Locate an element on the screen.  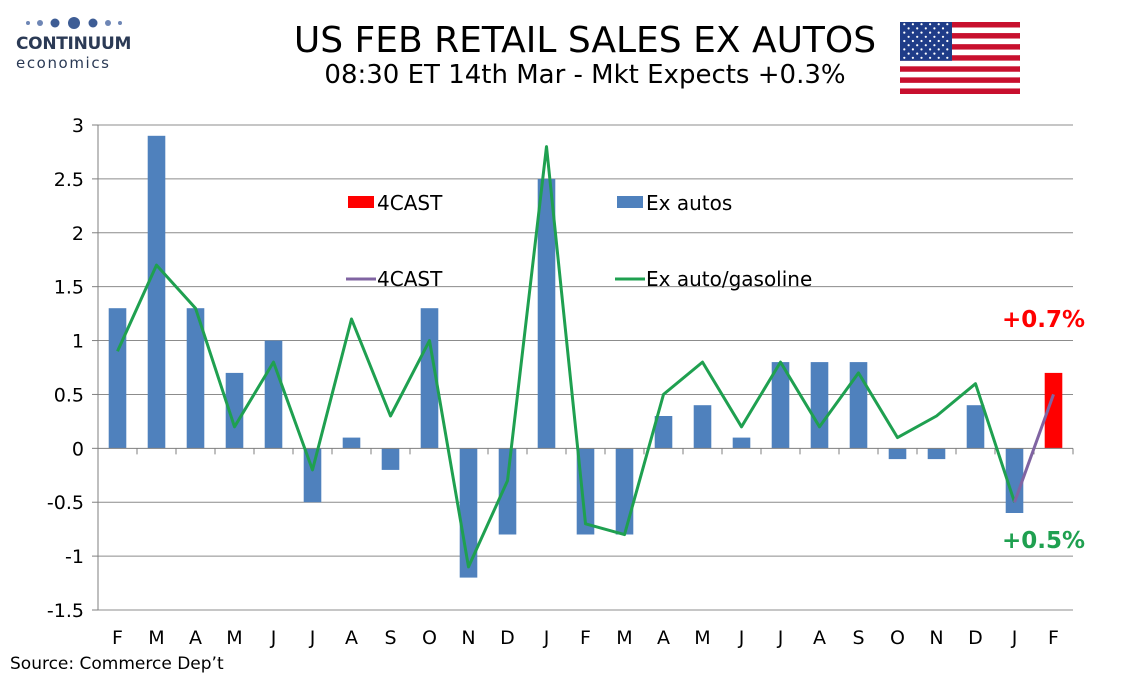
logo-name: CONTINUUM is located at coordinates (74, 44).